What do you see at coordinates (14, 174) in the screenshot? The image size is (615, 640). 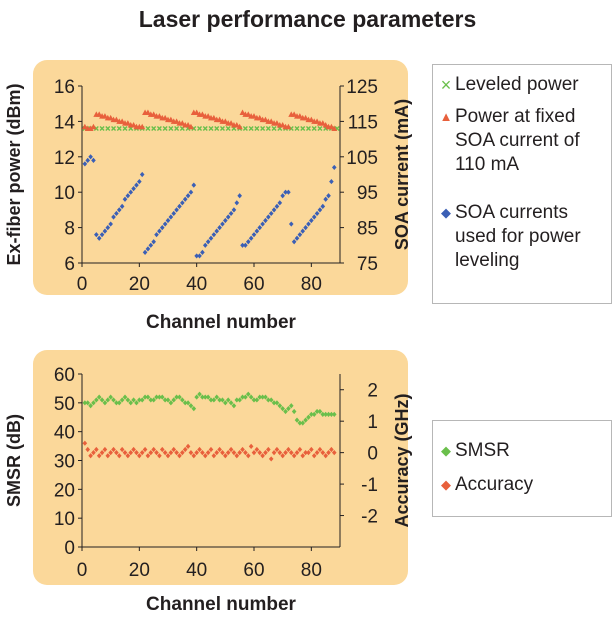 I see `chart1-y-left-label: Ex-fiber power (dBm)` at bounding box center [14, 174].